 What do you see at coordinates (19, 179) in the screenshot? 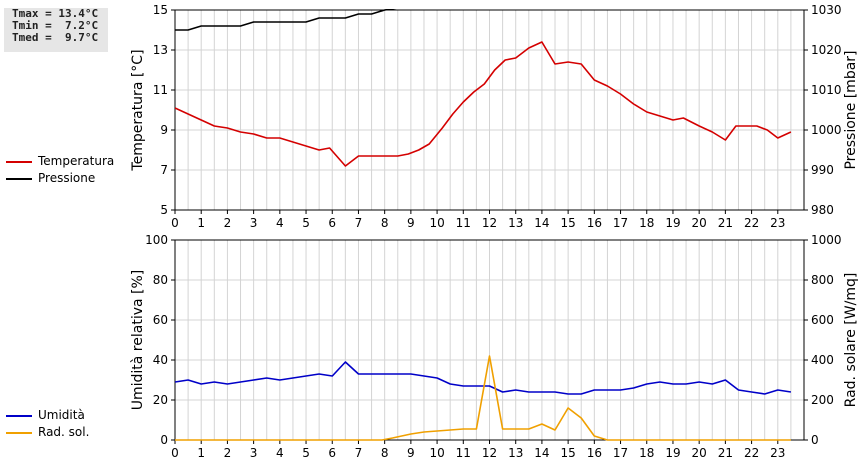
I see `legend-swatch-pressione` at bounding box center [19, 179].